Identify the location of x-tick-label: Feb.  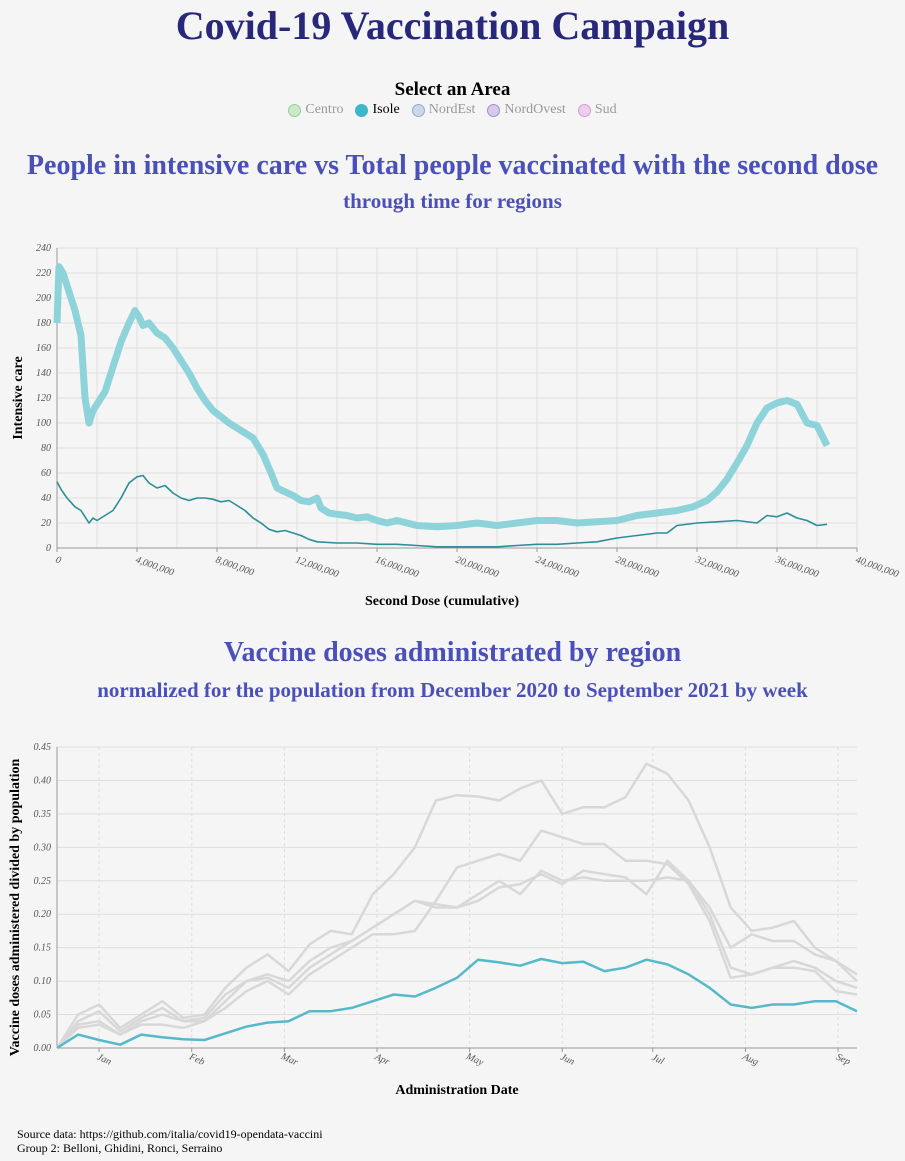
(197, 1059).